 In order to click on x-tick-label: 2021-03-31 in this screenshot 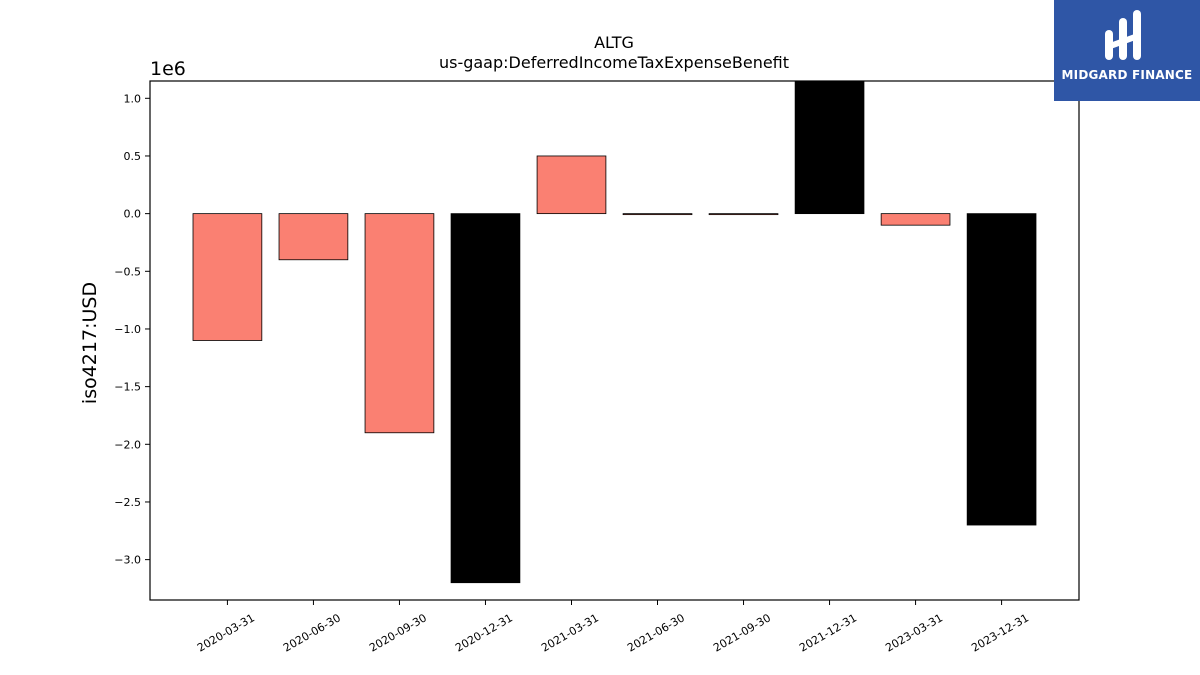, I will do `click(570, 632)`.